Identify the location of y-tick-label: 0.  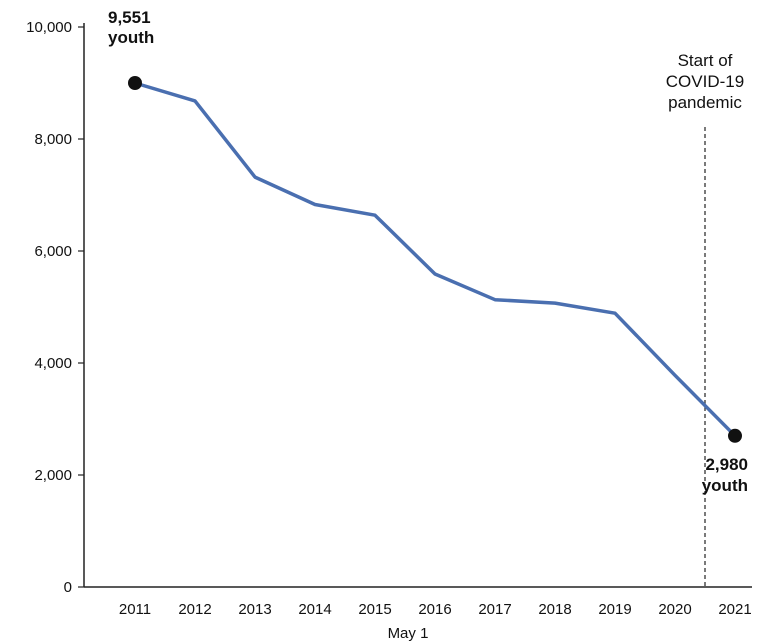
(68, 587).